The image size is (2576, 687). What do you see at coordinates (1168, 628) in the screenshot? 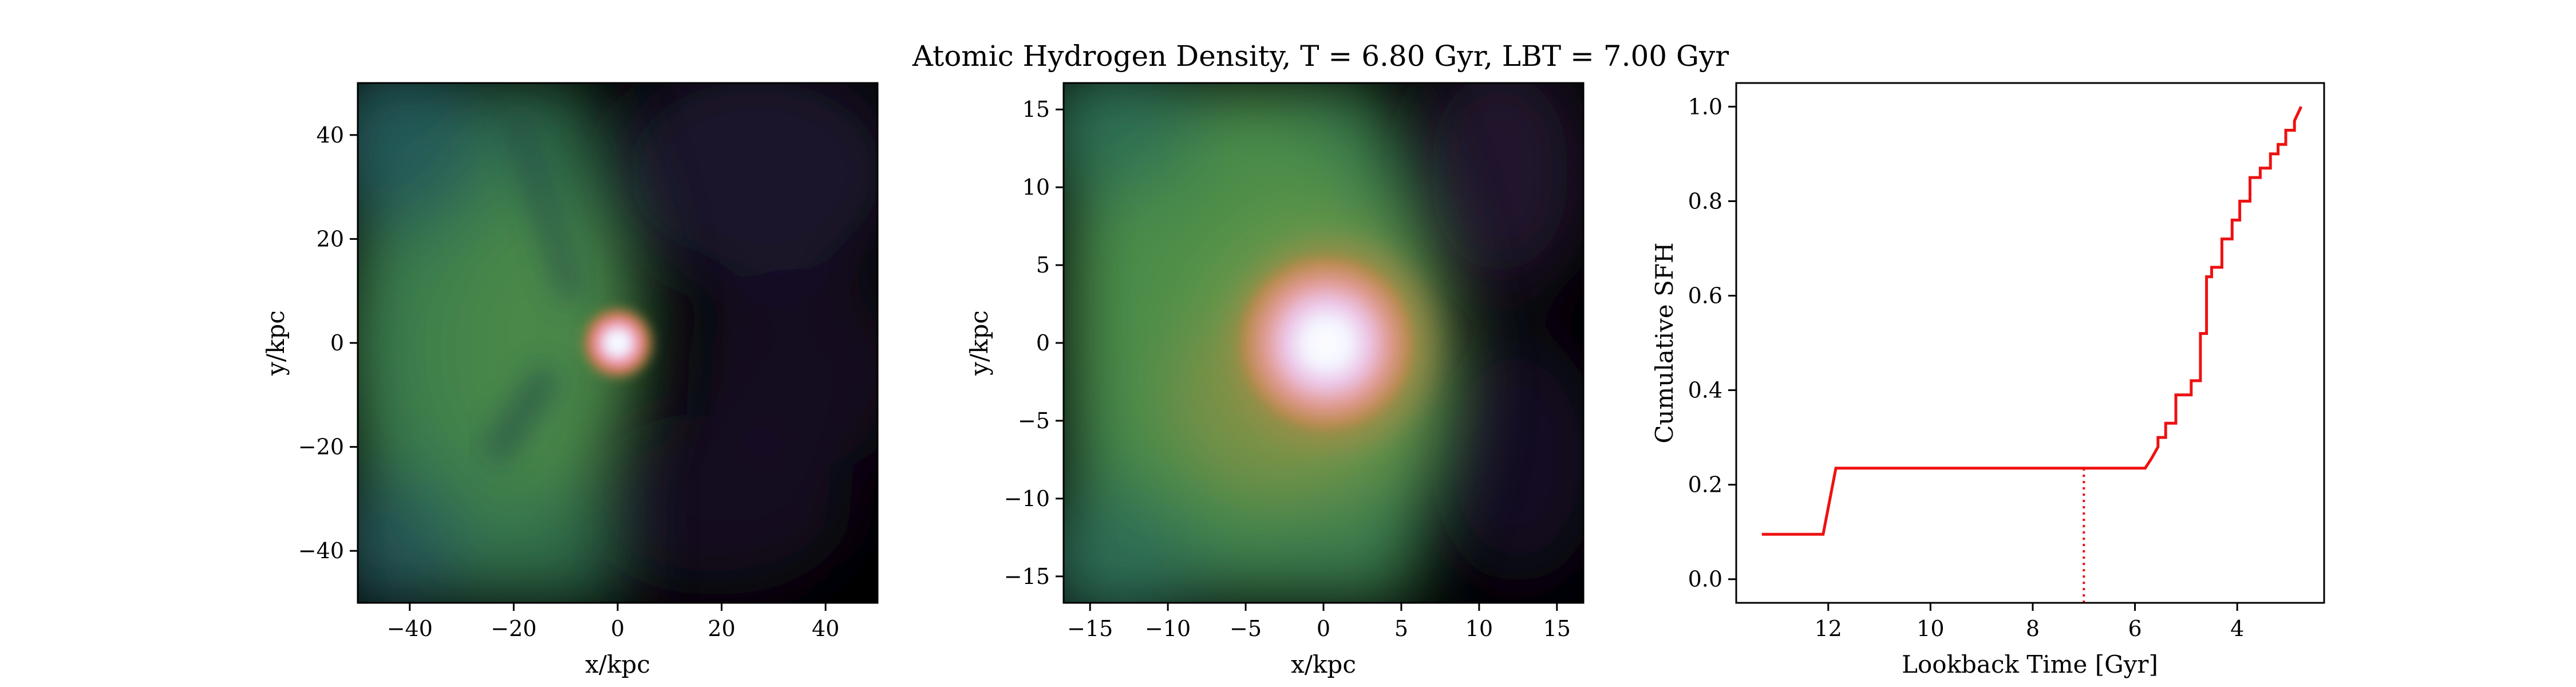
I see `x-tick-label: −10` at bounding box center [1168, 628].